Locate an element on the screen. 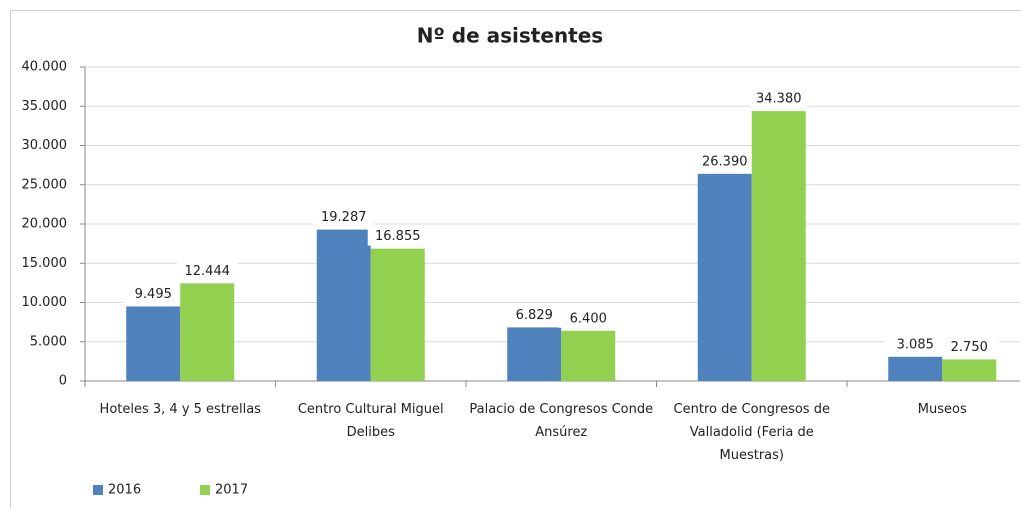 This screenshot has height=509, width=1021. data-label: 34.380 is located at coordinates (779, 99).